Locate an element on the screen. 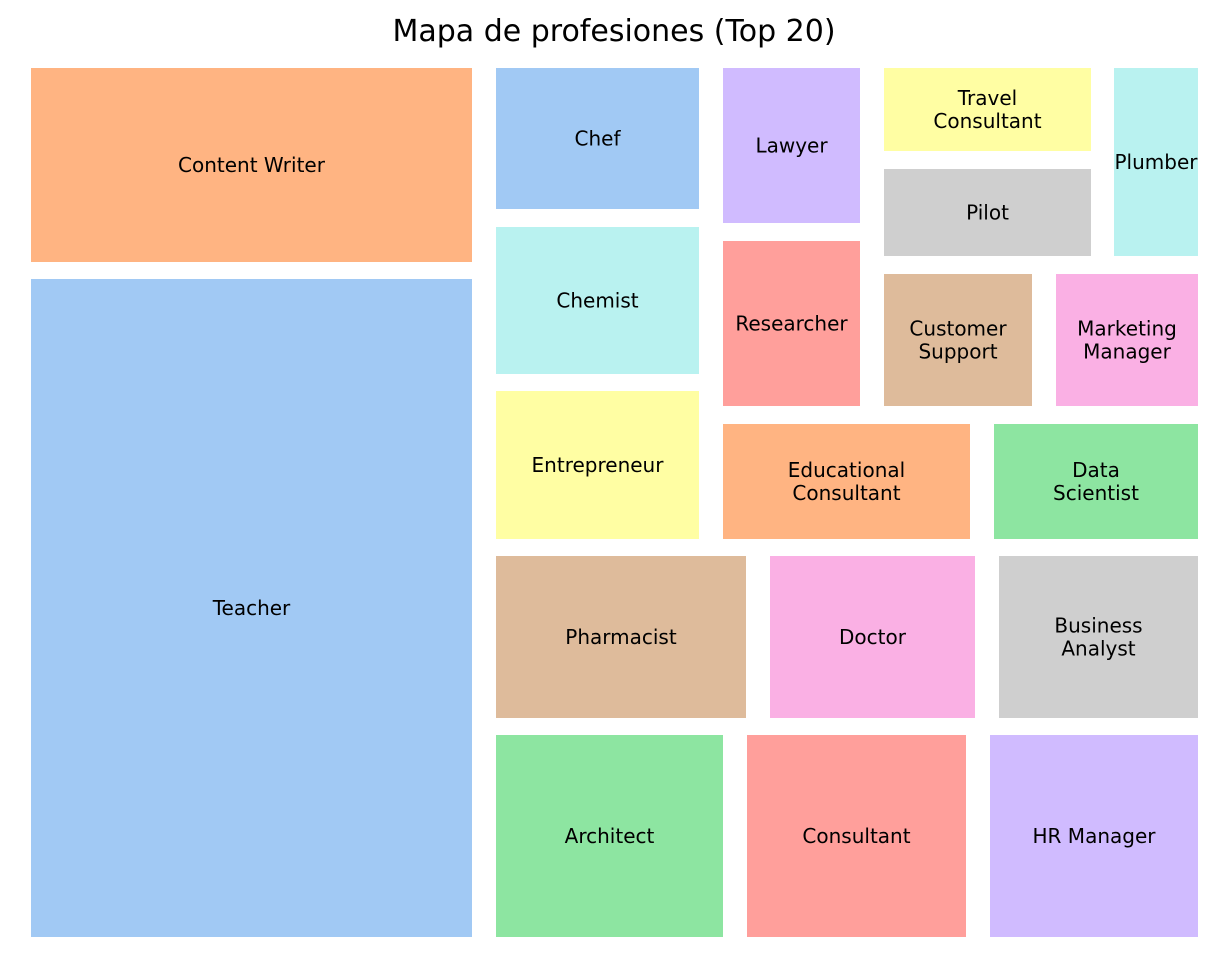 The height and width of the screenshot is (965, 1228). tile-lawyer: Lawyer is located at coordinates (791, 145).